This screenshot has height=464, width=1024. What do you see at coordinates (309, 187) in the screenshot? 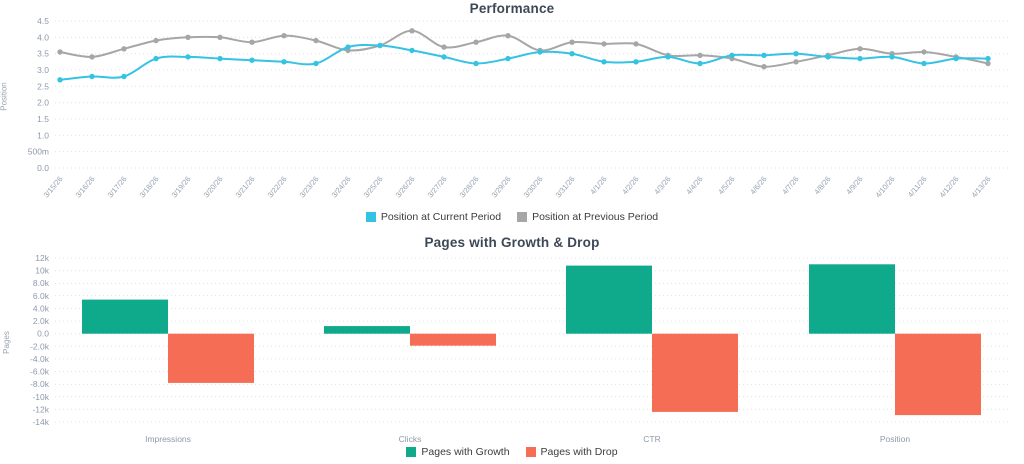
I see `x-date-label: 3/23/26` at bounding box center [309, 187].